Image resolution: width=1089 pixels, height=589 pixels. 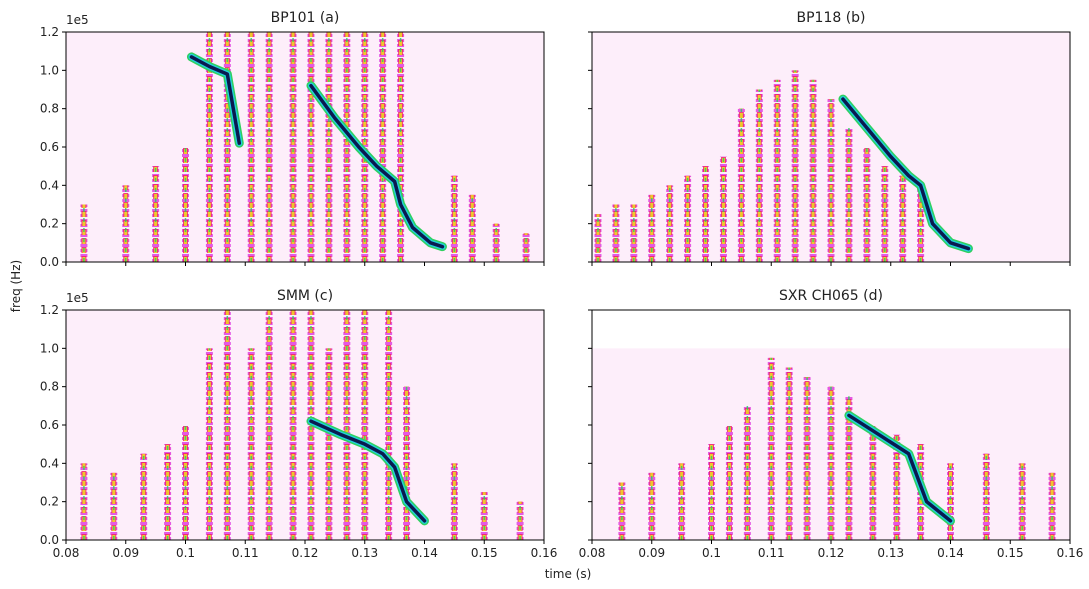 What do you see at coordinates (305, 296) in the screenshot?
I see `panel-title: SMM (c)` at bounding box center [305, 296].